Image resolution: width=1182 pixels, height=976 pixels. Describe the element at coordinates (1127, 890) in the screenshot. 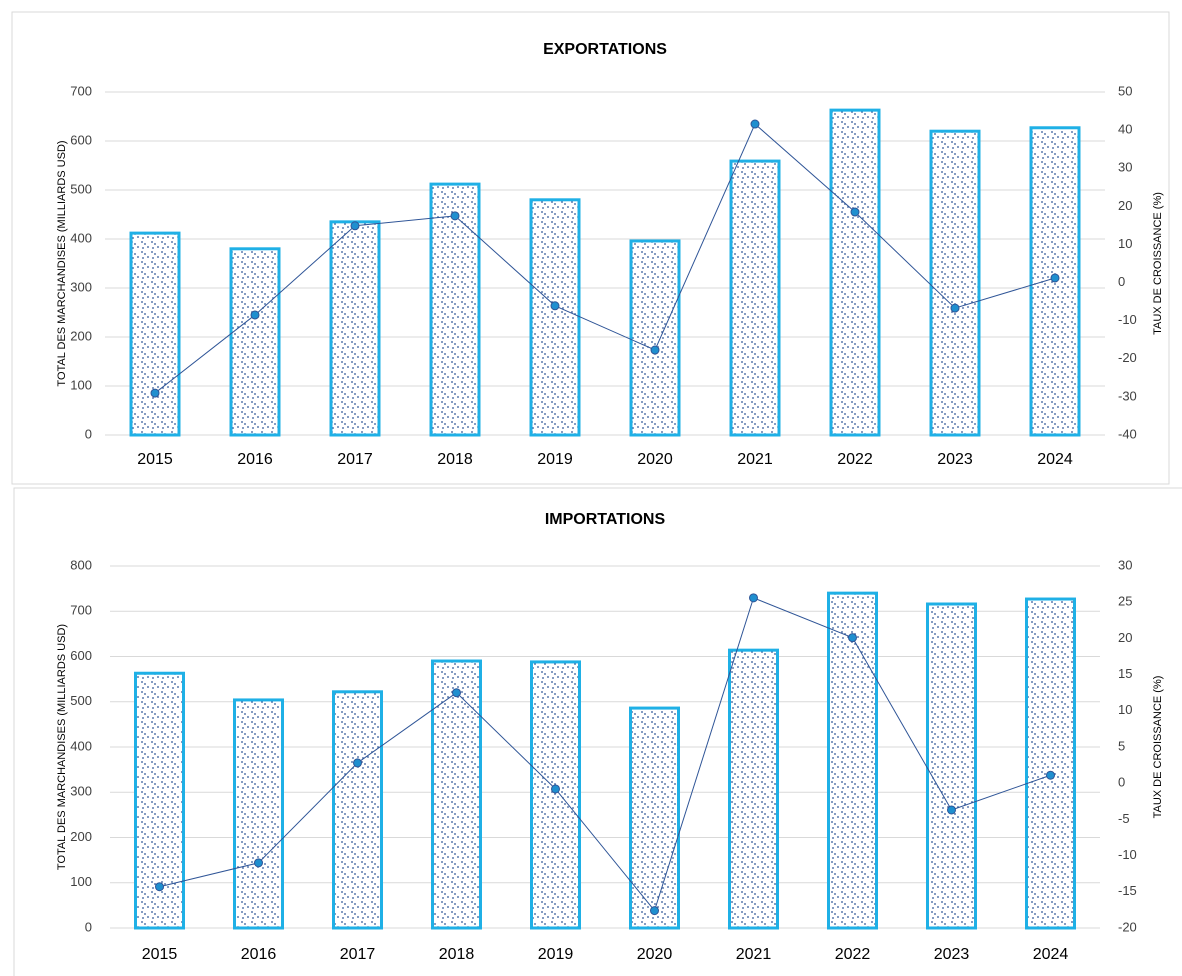

I see `y2-tick-label: -15` at that location.